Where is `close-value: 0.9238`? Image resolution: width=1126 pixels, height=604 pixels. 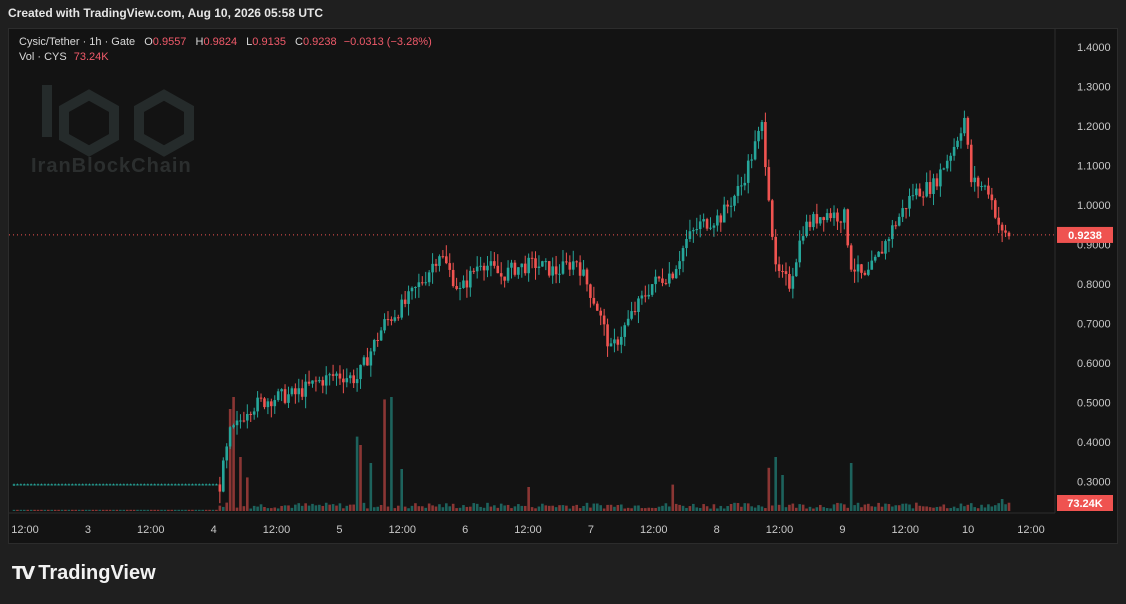 close-value: 0.9238 is located at coordinates (319, 42).